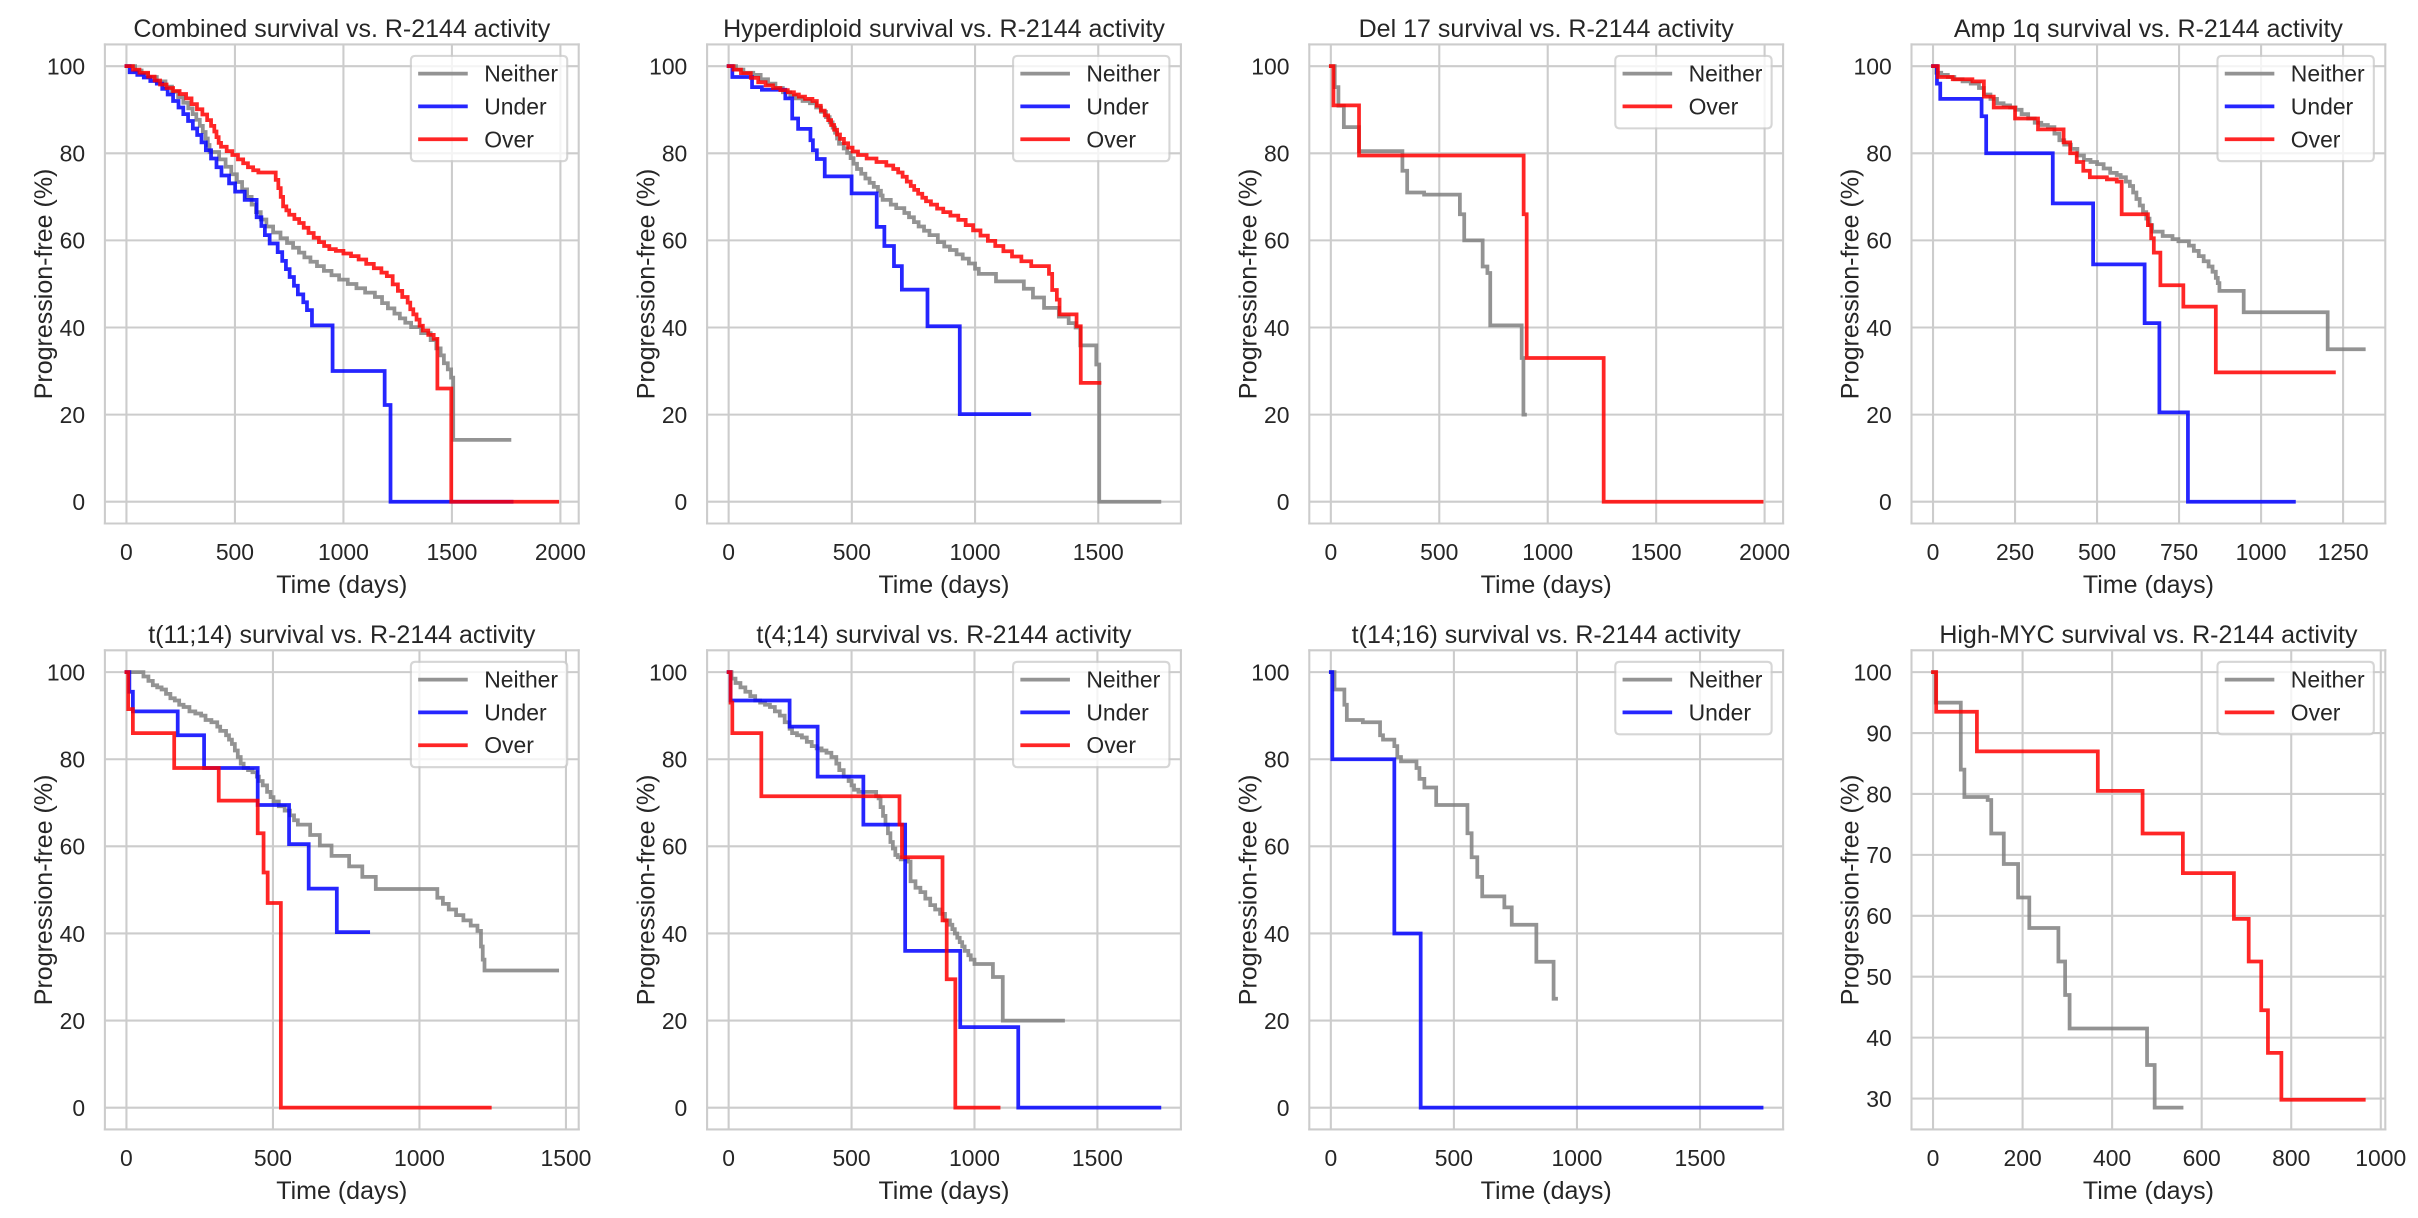  I want to click on svg-text: 800, so click(2291, 1158).